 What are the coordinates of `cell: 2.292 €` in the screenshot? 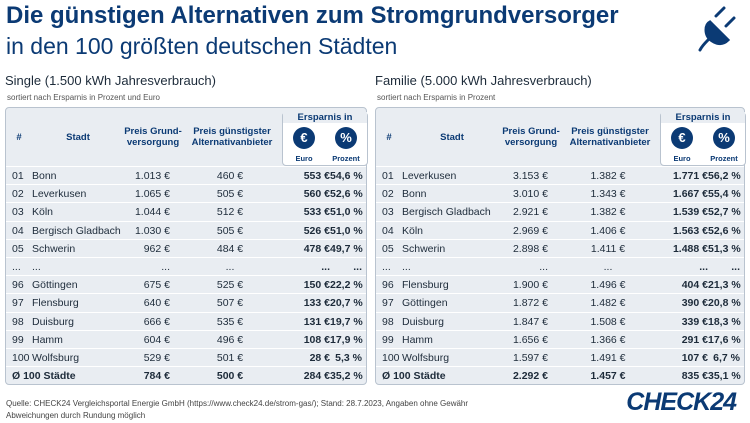 It's located at (530, 376).